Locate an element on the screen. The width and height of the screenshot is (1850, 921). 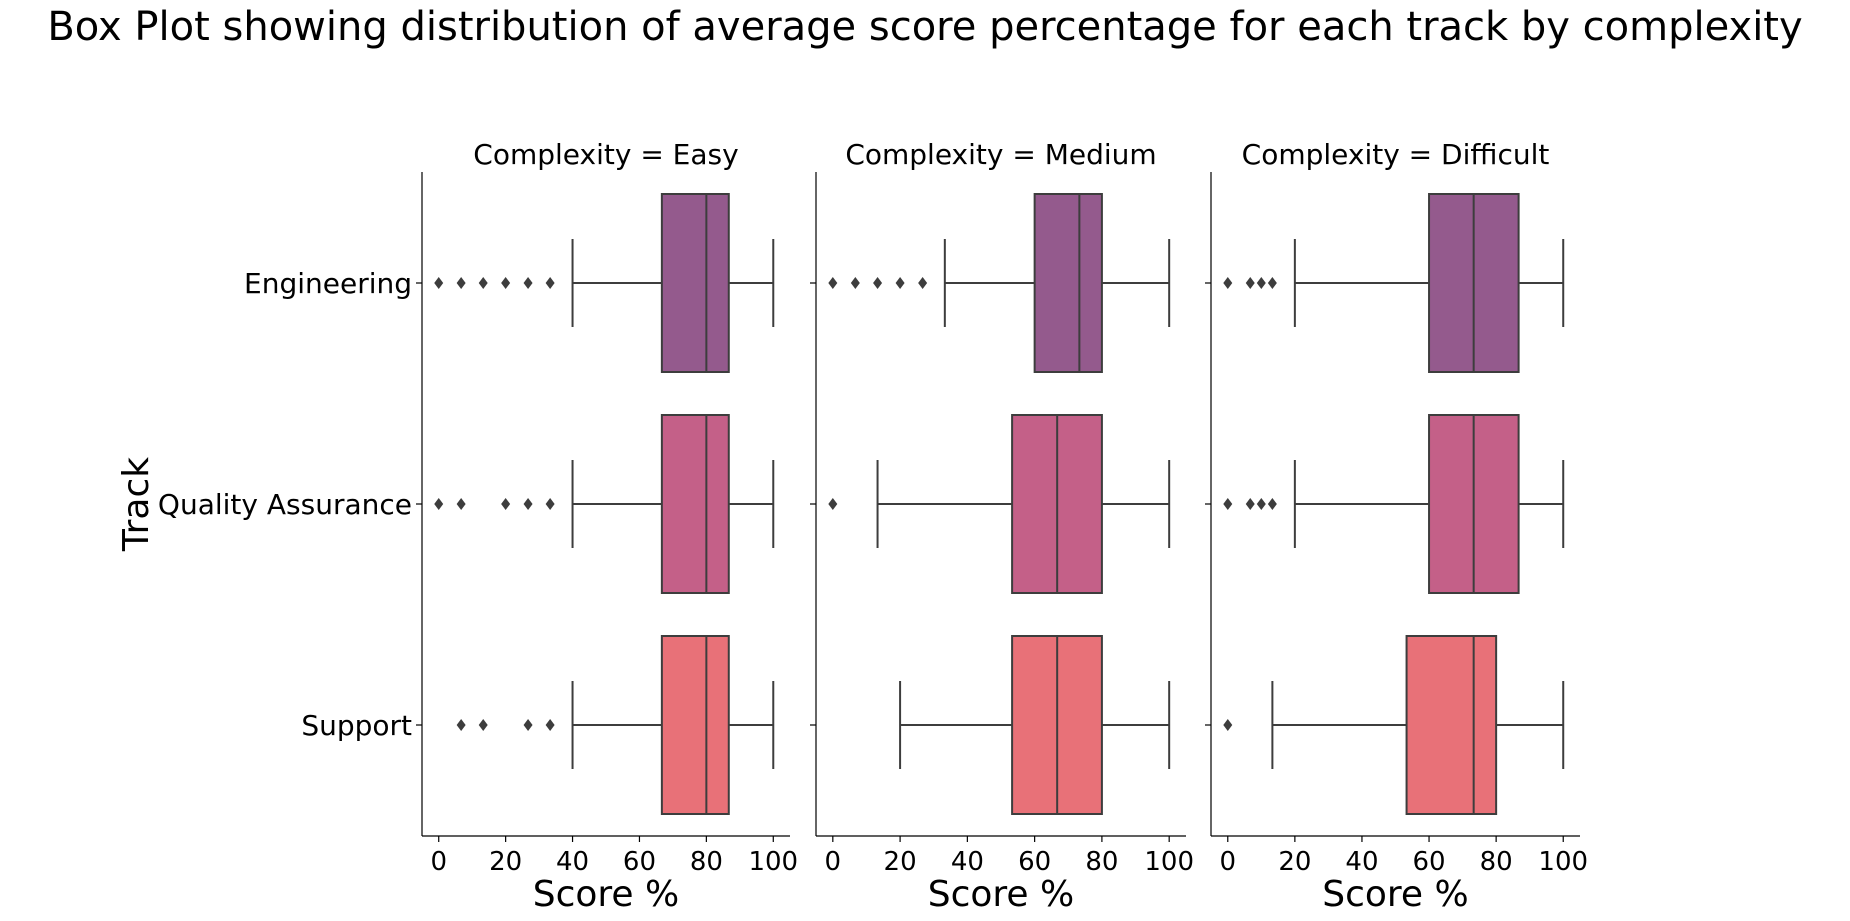
panel-title-medium: Complexity = Medium is located at coordinates (1000, 154).